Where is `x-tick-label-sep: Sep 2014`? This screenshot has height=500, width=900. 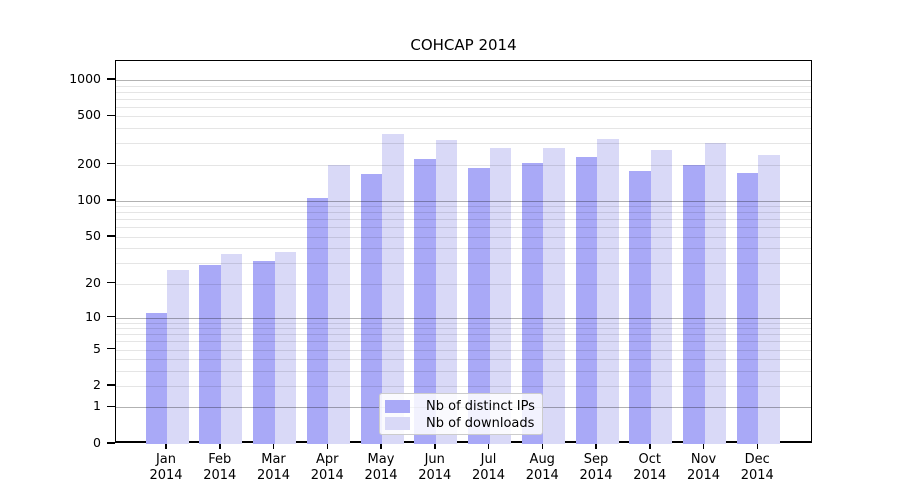
x-tick-label-sep: Sep 2014 is located at coordinates (596, 468).